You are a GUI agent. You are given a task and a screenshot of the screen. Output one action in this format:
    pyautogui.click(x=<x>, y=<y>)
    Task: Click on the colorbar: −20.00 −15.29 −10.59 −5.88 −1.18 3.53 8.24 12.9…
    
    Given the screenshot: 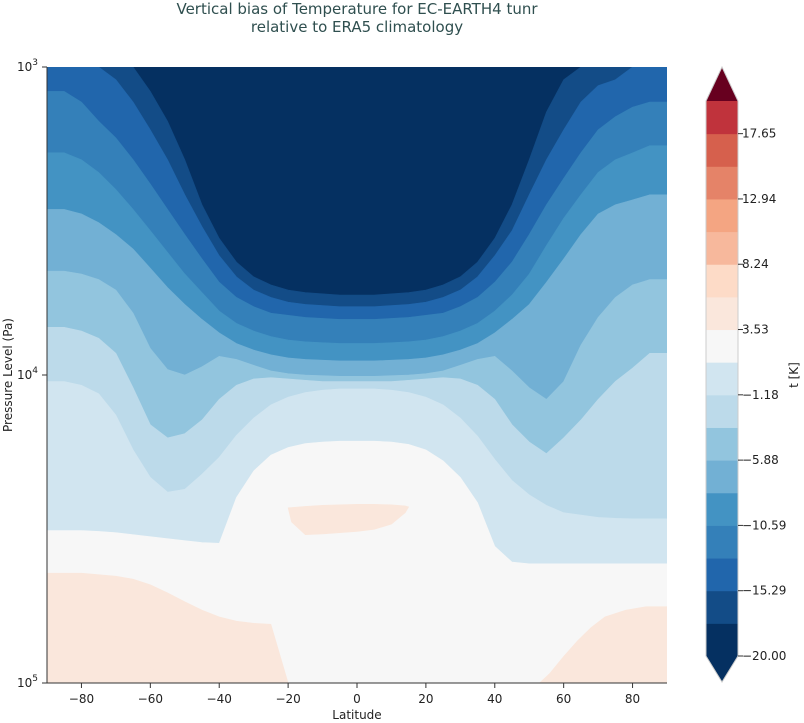 What is the action you would take?
    pyautogui.click(x=745, y=374)
    